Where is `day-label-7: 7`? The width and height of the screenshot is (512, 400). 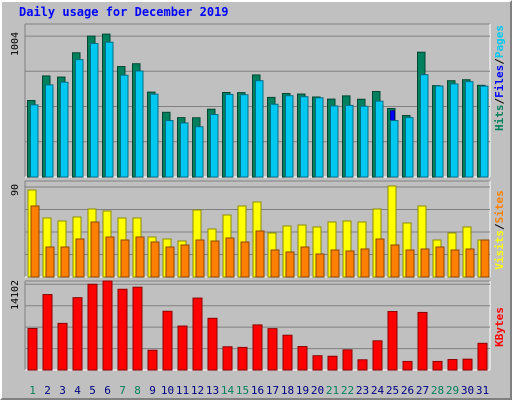
day-label-7: 7 is located at coordinates (122, 390).